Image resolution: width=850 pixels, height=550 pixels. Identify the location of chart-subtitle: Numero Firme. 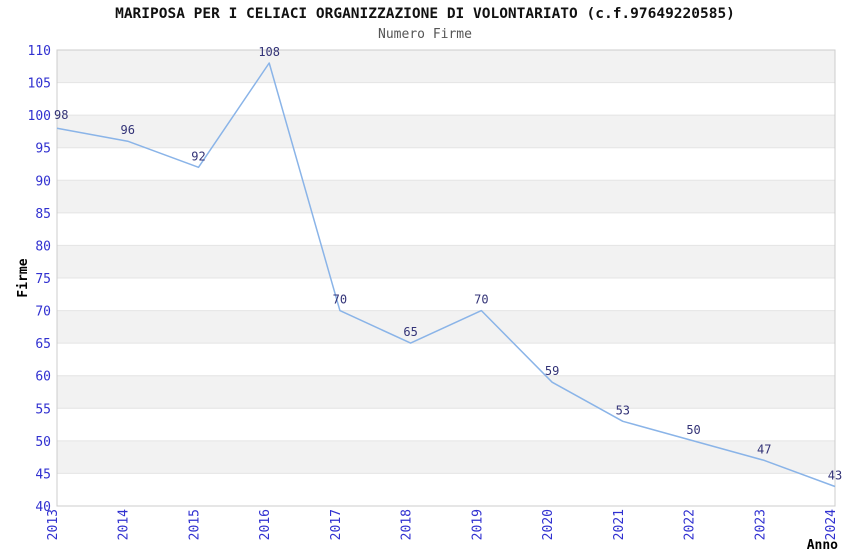
(425, 34).